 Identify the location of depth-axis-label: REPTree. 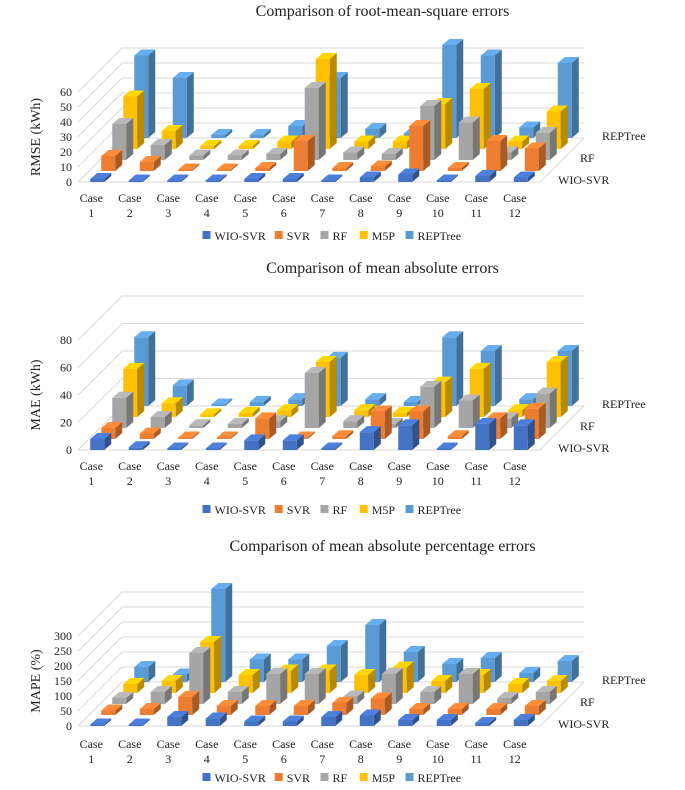
(624, 136).